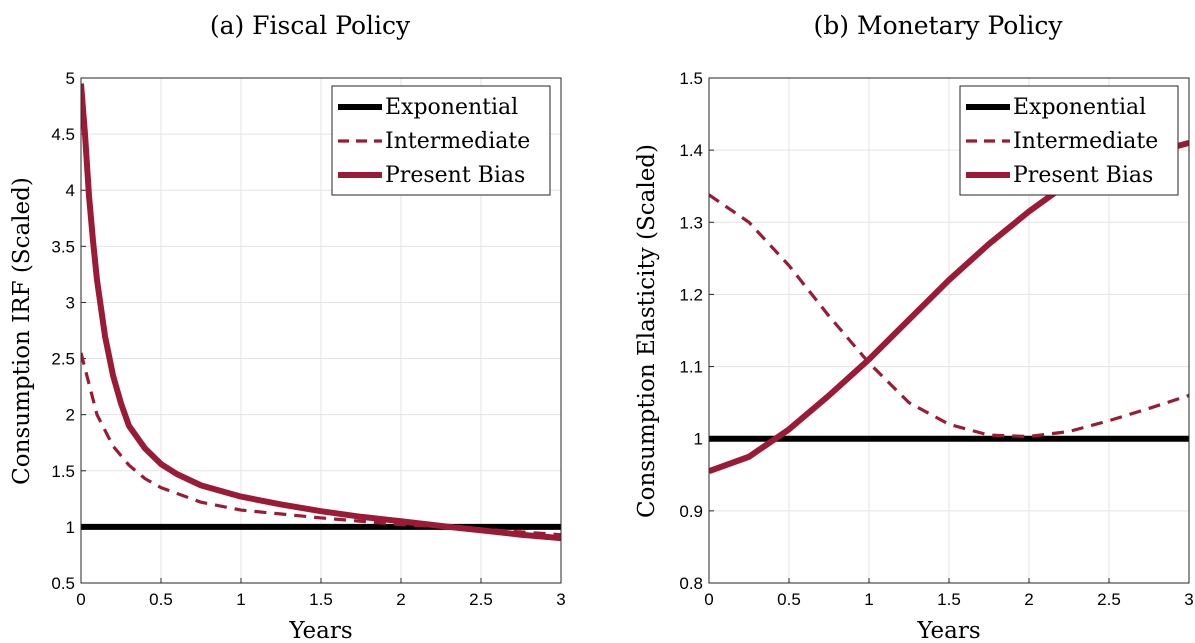 The image size is (1195, 643). What do you see at coordinates (63, 359) in the screenshot?
I see `y-tick-label: 2.5` at bounding box center [63, 359].